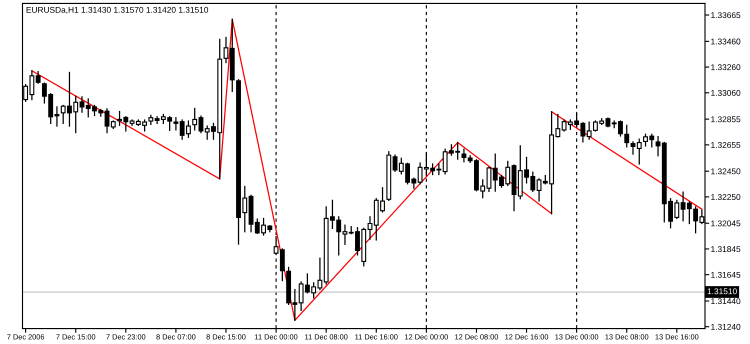  Describe the element at coordinates (725, 15) in the screenshot. I see `y-tick-label: 1.33665` at that location.